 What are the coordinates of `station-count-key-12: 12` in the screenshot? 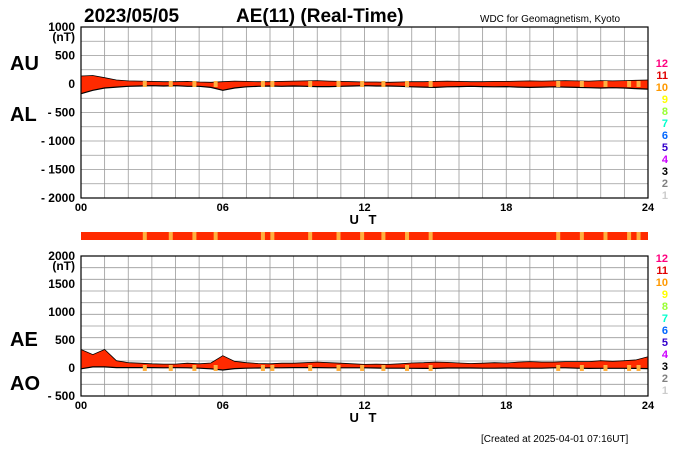 It's located at (662, 64).